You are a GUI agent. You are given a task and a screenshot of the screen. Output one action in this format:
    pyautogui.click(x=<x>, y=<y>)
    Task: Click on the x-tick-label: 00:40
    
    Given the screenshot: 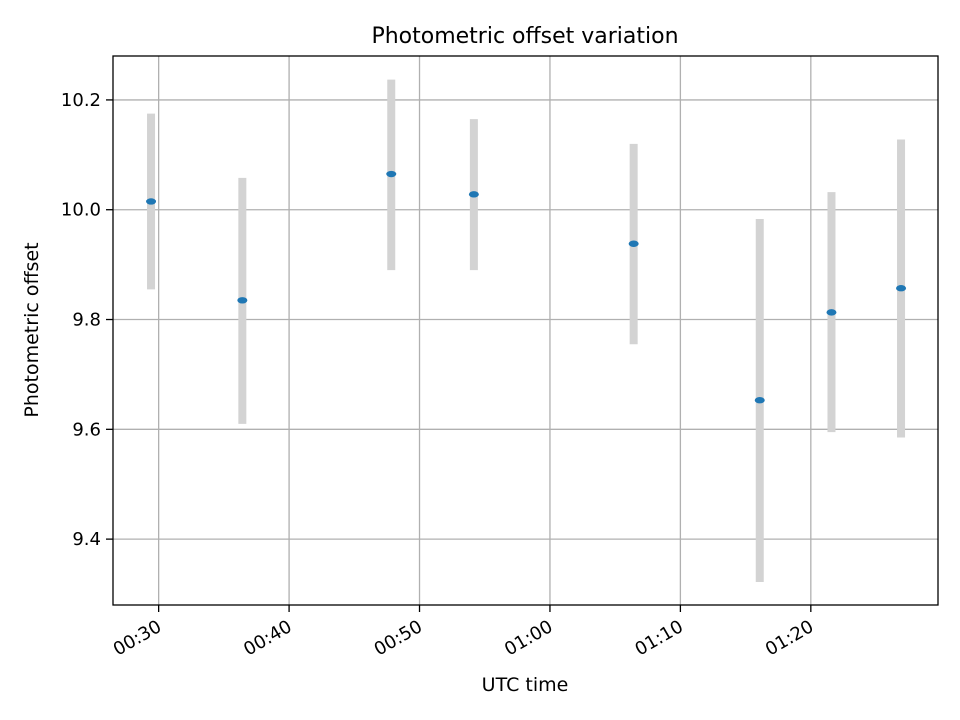 What is the action you would take?
    pyautogui.click(x=267, y=638)
    